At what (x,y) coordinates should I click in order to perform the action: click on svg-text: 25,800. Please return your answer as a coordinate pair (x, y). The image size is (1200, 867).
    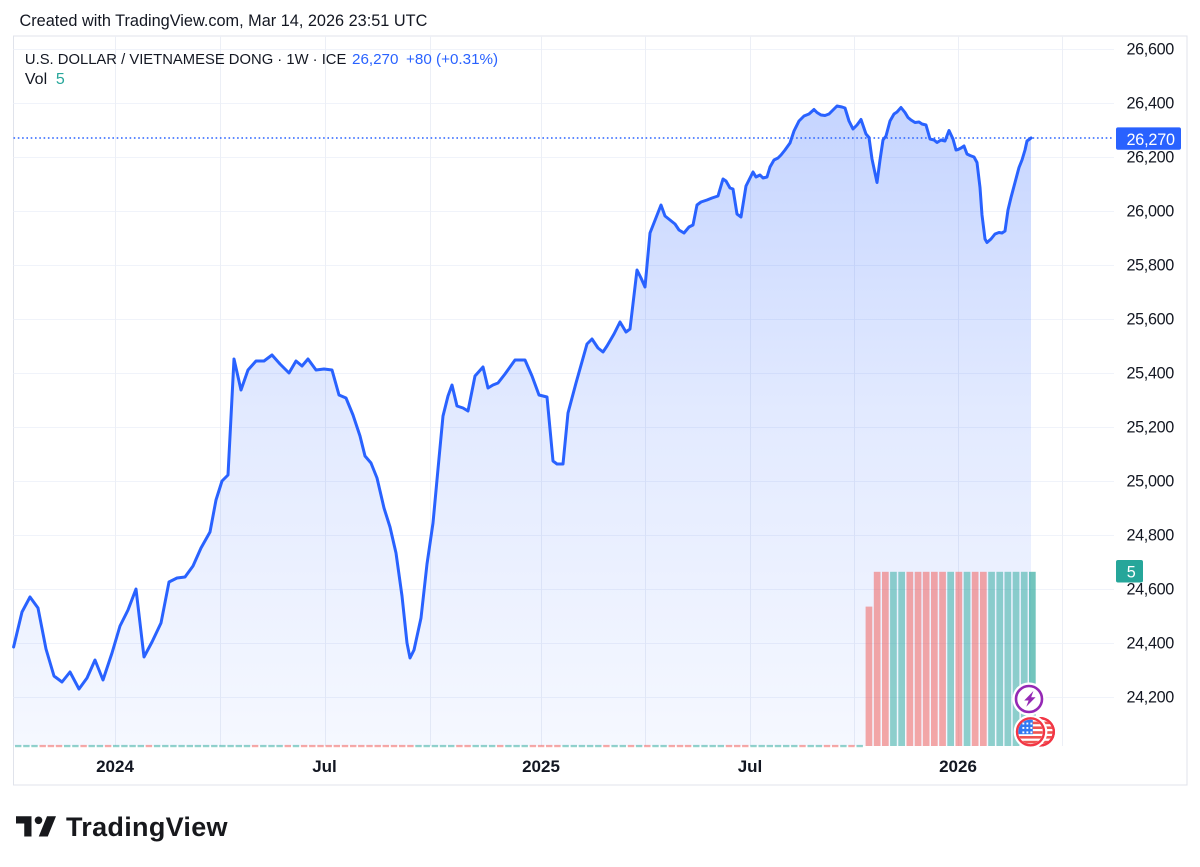
    Looking at the image, I should click on (1151, 266).